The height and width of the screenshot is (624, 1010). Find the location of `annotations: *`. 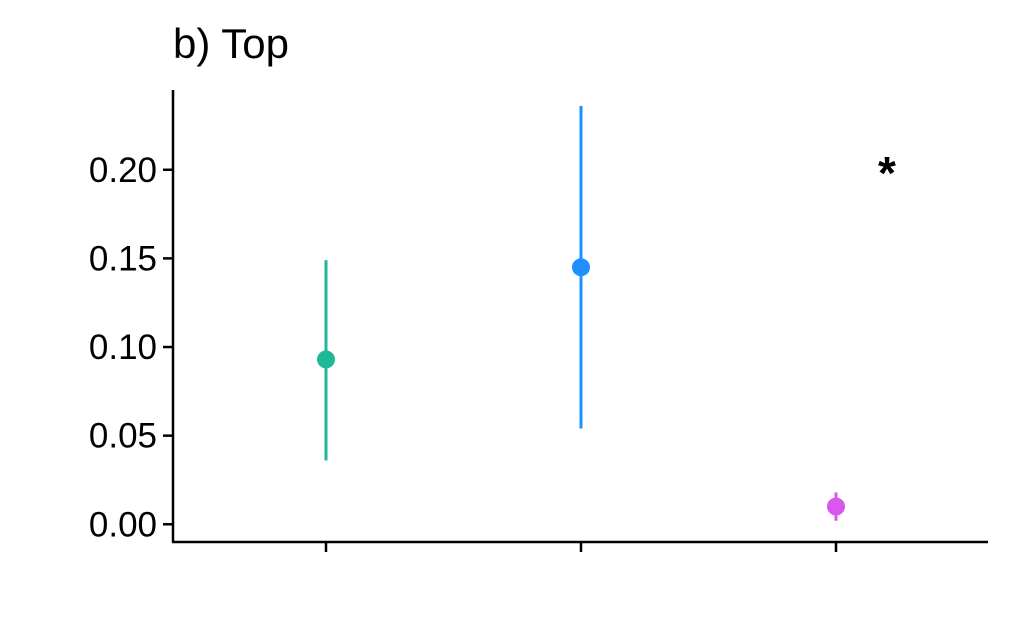

annotations: * is located at coordinates (887, 173).